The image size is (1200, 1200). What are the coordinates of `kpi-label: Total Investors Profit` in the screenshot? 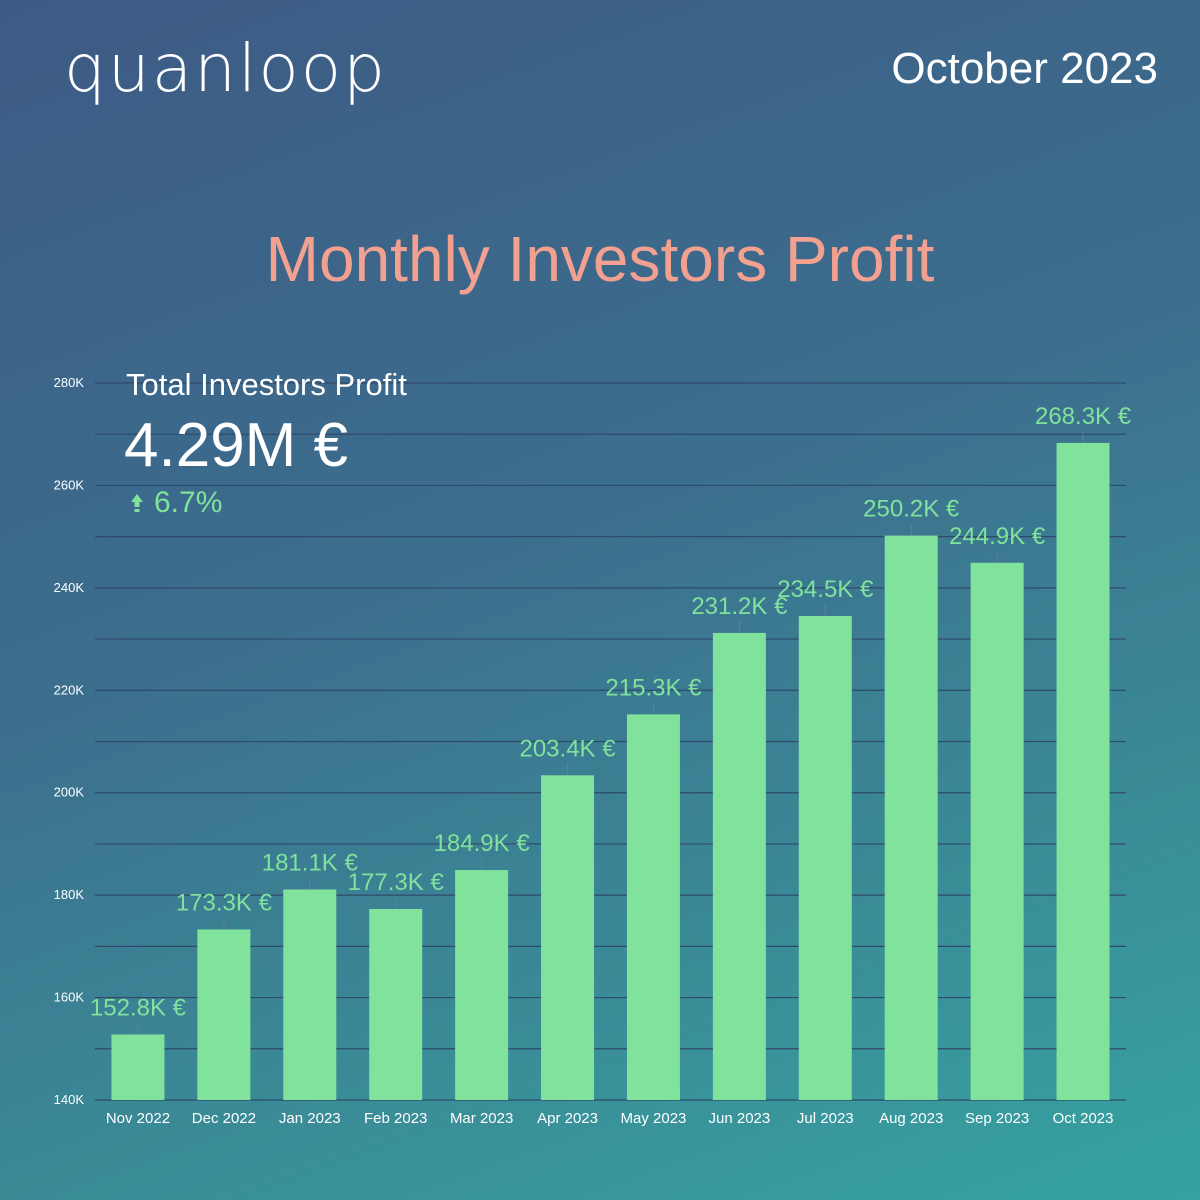 It's located at (266, 384).